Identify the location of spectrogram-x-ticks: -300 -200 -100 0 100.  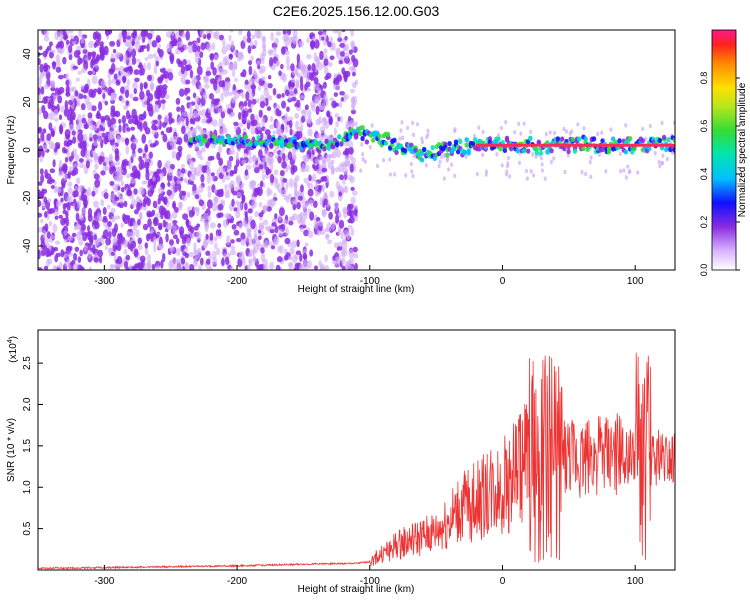
(369, 276).